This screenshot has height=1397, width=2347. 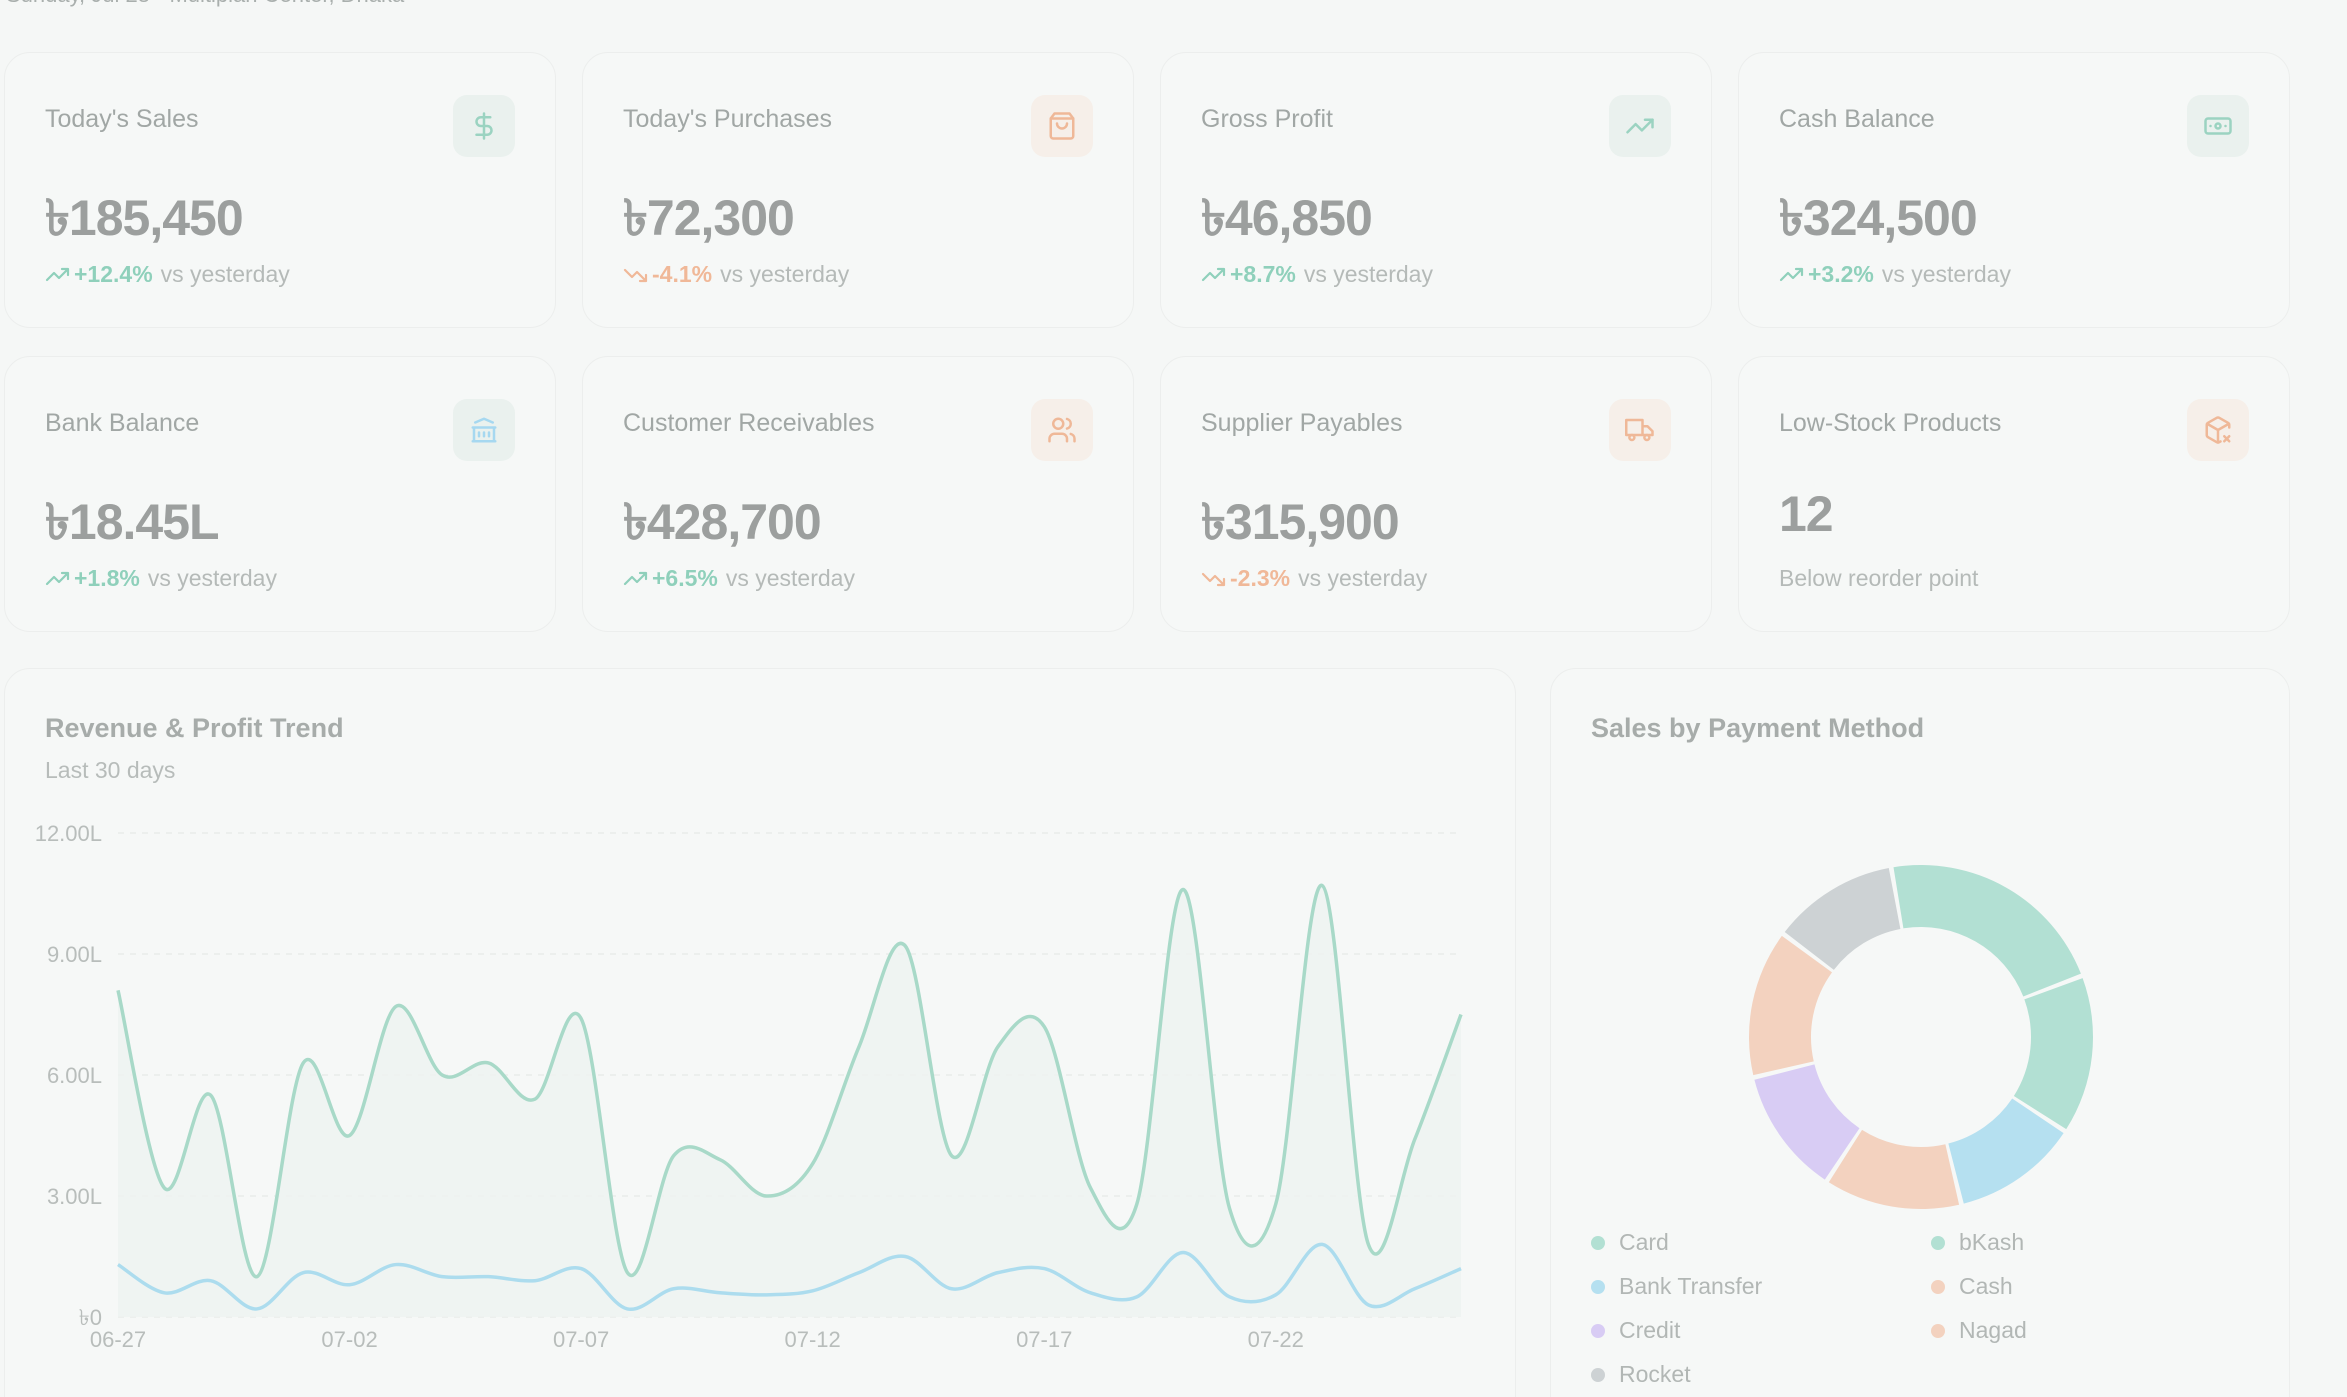 What do you see at coordinates (2101, 1330) in the screenshot?
I see `legend-item: Nagad` at bounding box center [2101, 1330].